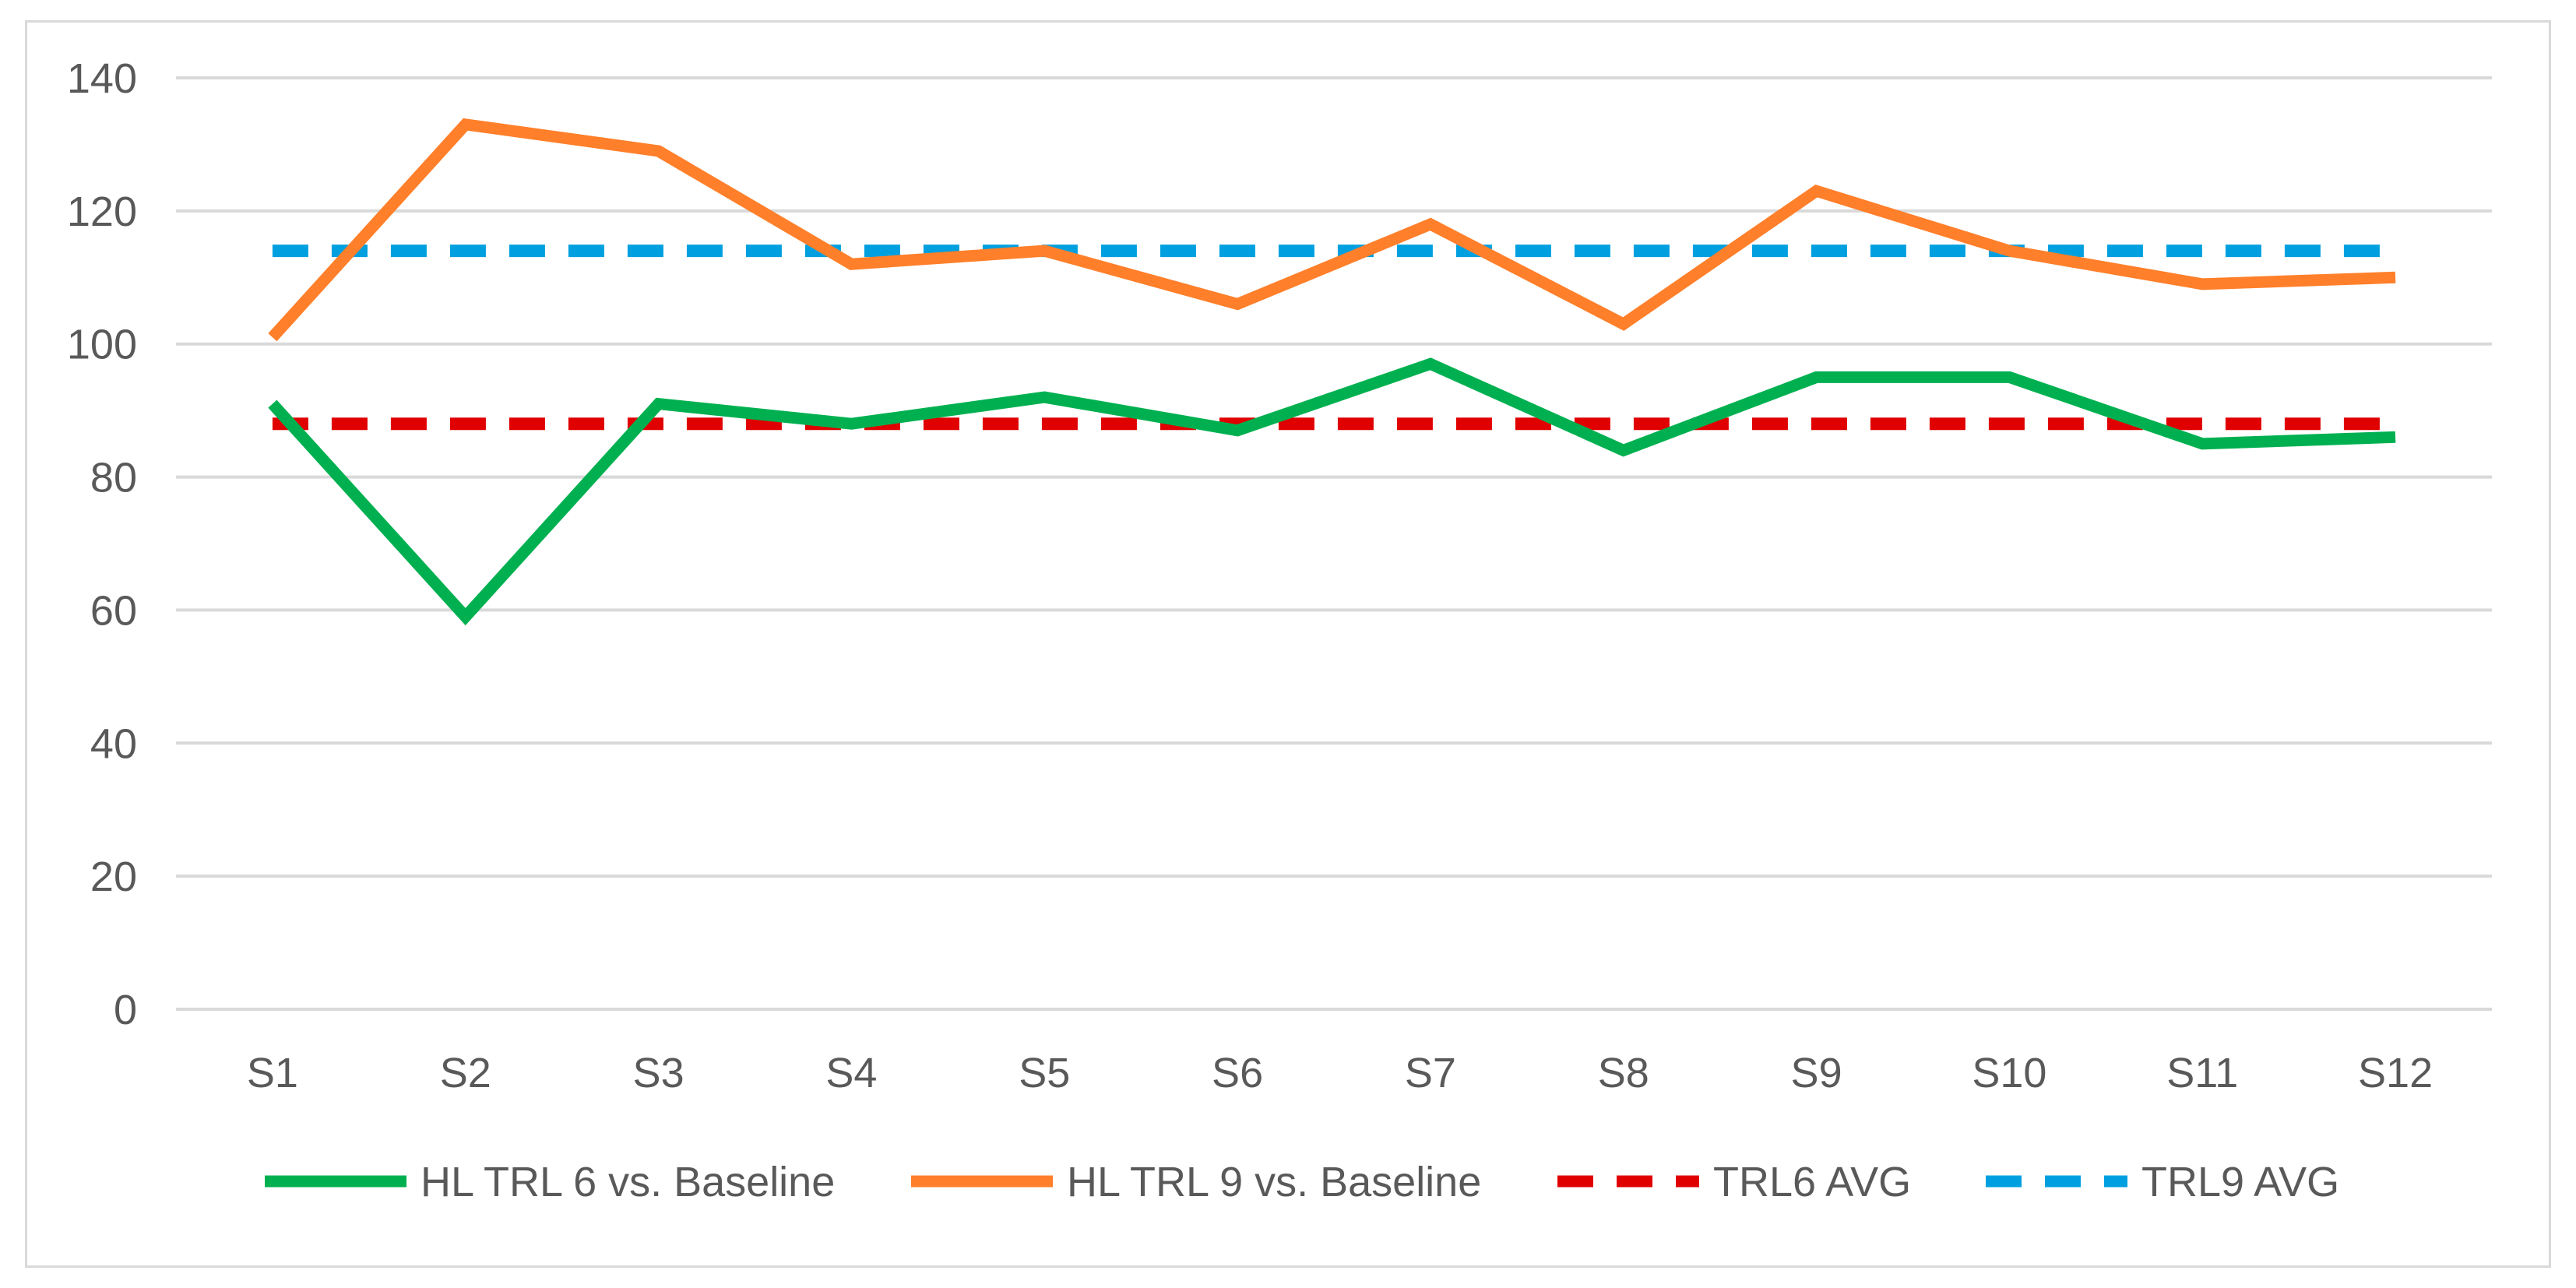  What do you see at coordinates (1044, 1073) in the screenshot?
I see `x-tick-label: S5` at bounding box center [1044, 1073].